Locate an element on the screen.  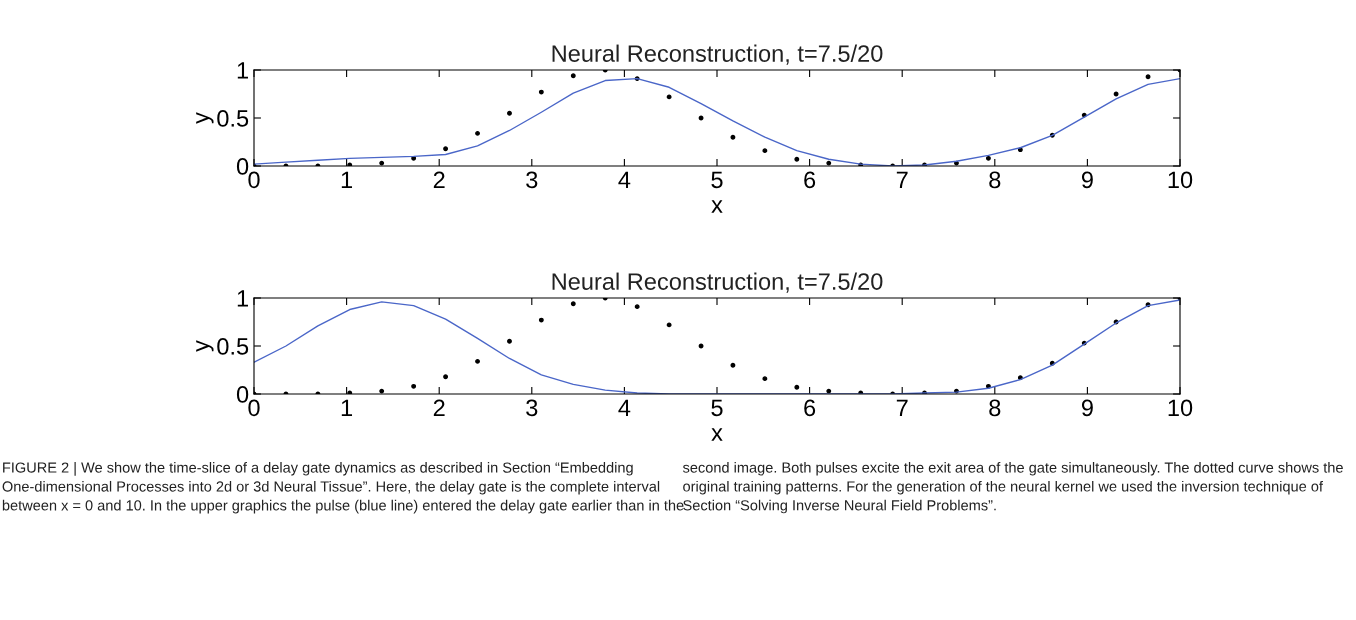
caption: FIGURE 2 | We show the time-slice of a delay gate dynamics as described in Section “Embedding One-dimensional Processes into 2d or 3d Neural Tissue”. Here, the delay gate is the complete interval between x = 0 and 10. In the upper graphics the pulse (blue line) entered the delay gate earlier than in the is located at coordinates (343, 488).